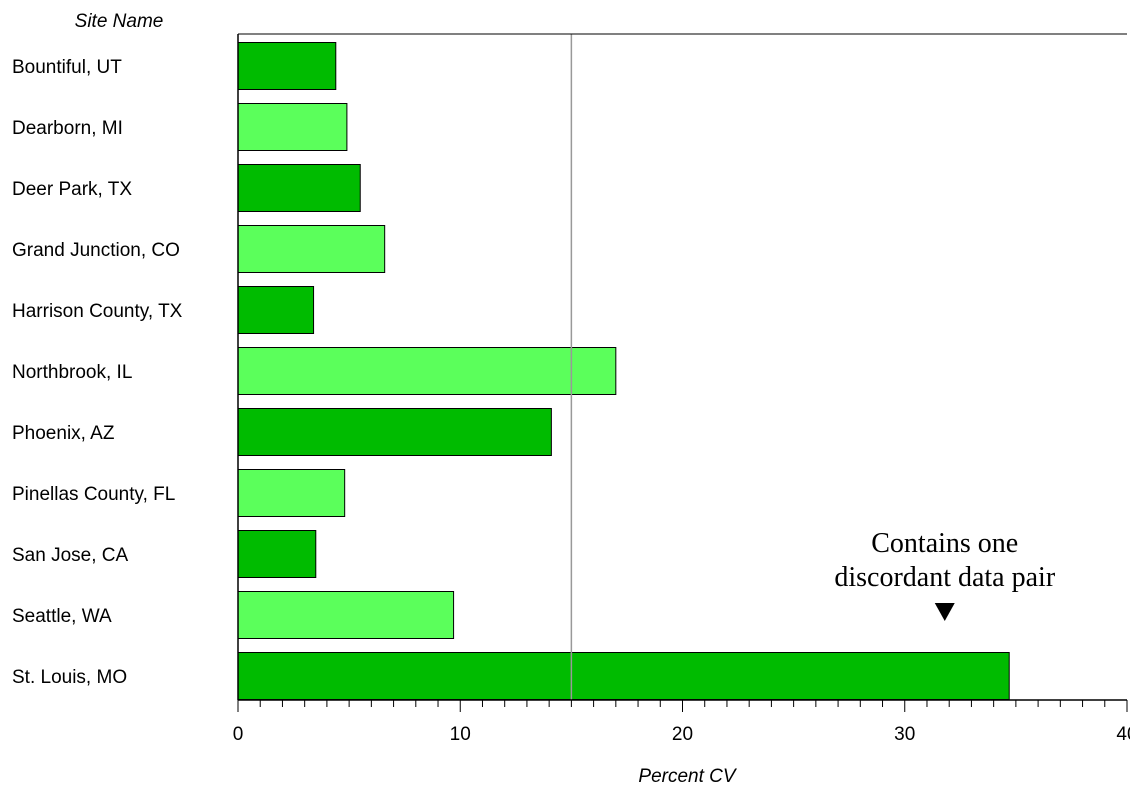 This screenshot has height=787, width=1130. What do you see at coordinates (238, 734) in the screenshot?
I see `tick-label: 0` at bounding box center [238, 734].